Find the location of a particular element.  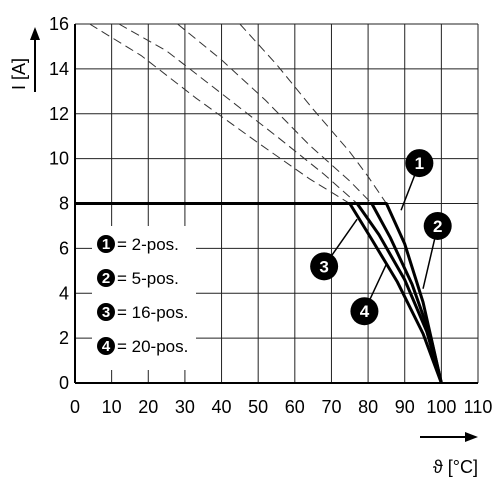

x-tick-label: 90 is located at coordinates (405, 407).